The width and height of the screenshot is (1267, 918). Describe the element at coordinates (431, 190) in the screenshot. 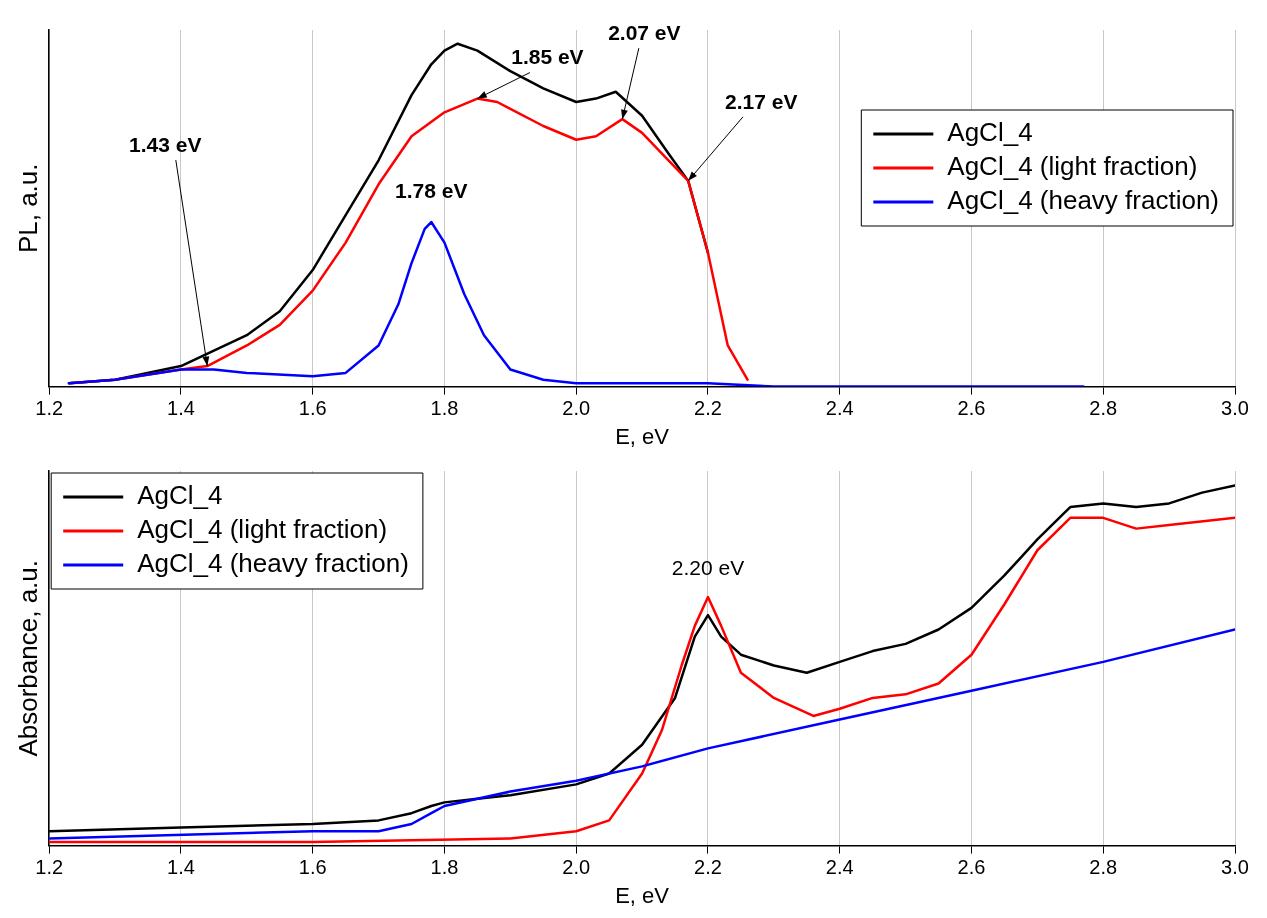

I see `annotation: 1.78 eV` at that location.